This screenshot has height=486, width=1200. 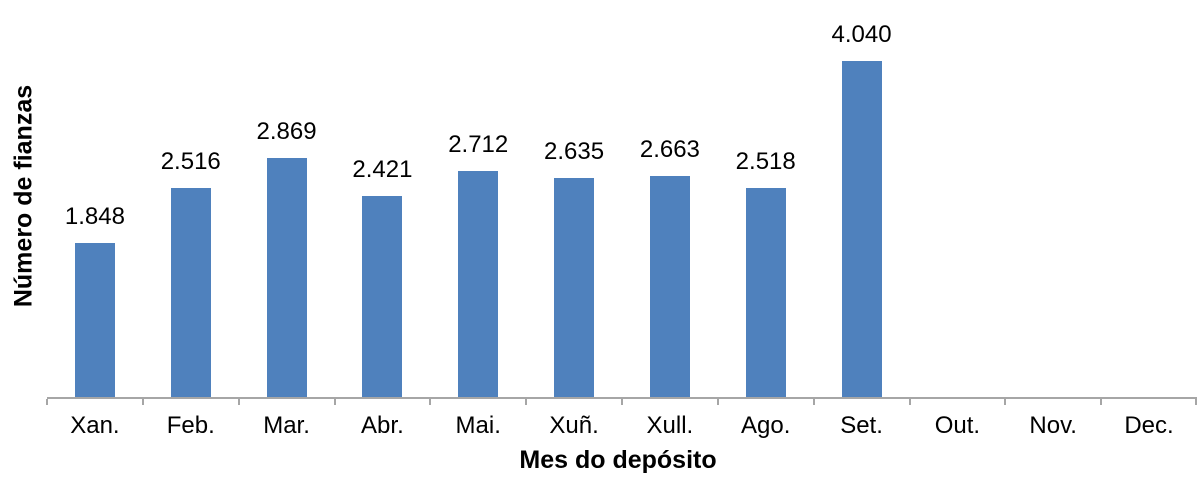 I want to click on bar-column: 2.663, so click(x=670, y=198).